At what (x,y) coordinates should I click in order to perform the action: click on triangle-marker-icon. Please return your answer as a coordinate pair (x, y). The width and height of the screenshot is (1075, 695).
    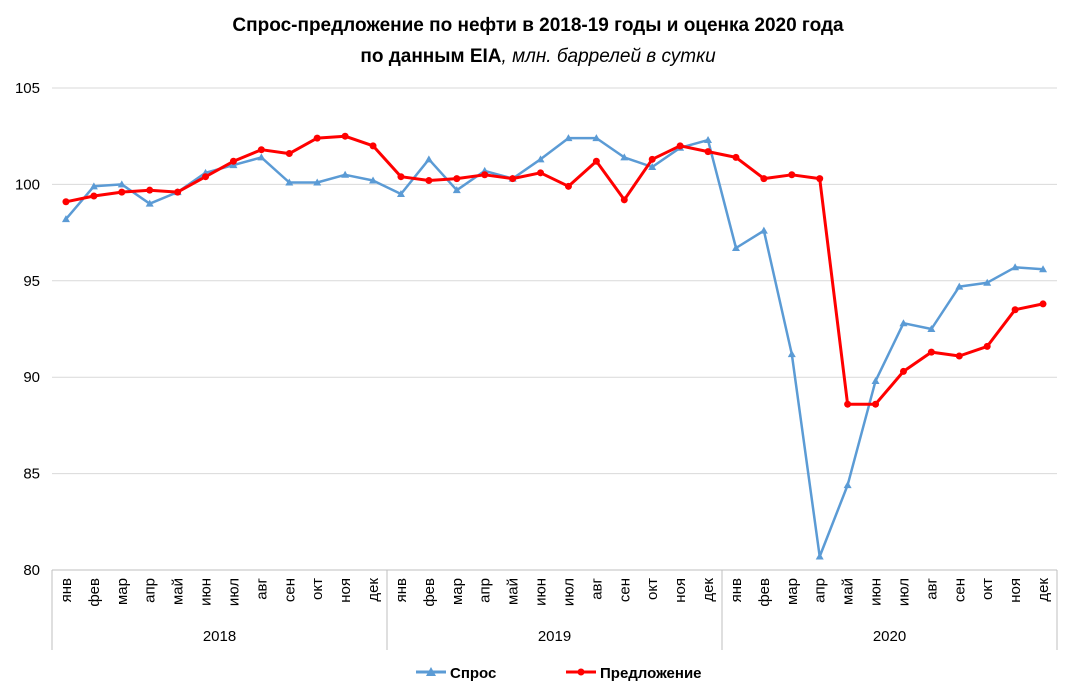
    Looking at the image, I should click on (431, 671).